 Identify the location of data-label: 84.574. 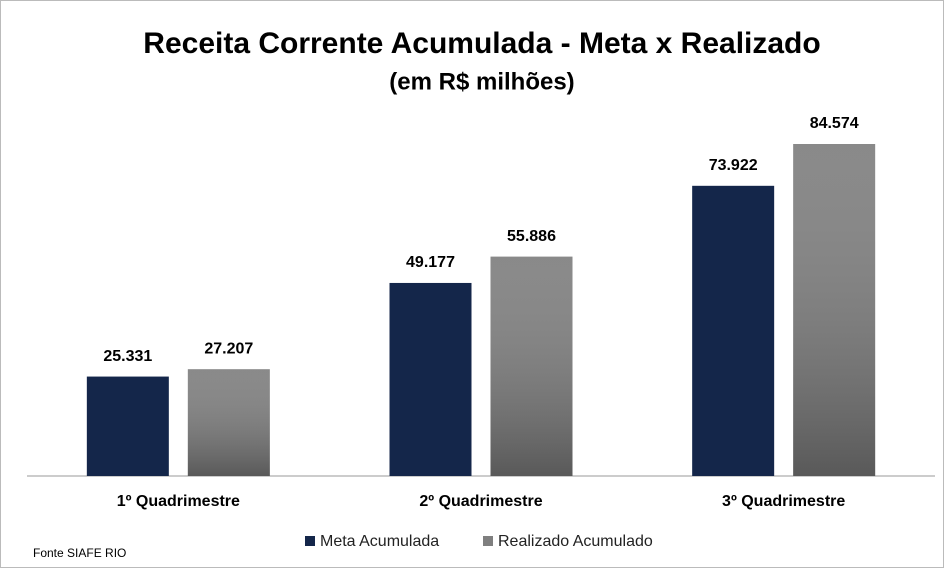
(834, 123).